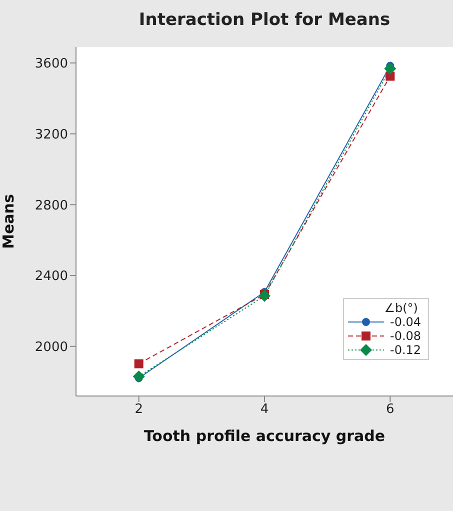 The image size is (453, 511). What do you see at coordinates (265, 436) in the screenshot?
I see `x-axis-title: Tooth profile accuracy grade` at bounding box center [265, 436].